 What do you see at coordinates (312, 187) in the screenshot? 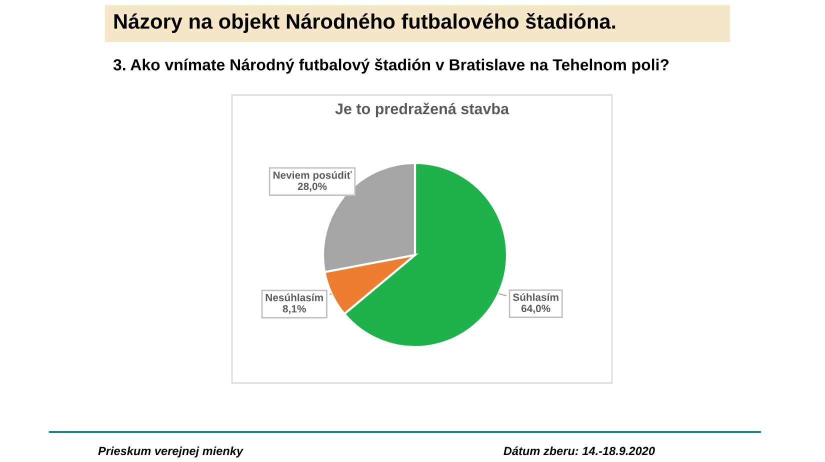
I see `data-label: 28,0%` at bounding box center [312, 187].